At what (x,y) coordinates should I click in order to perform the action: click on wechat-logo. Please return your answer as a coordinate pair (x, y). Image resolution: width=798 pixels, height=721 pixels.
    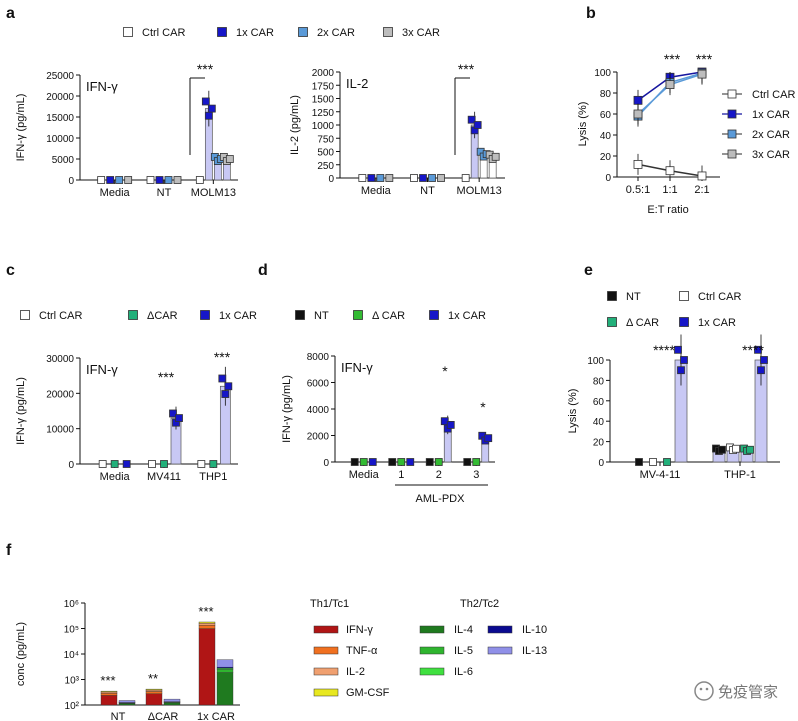
    Looking at the image, I should click on (704, 691).